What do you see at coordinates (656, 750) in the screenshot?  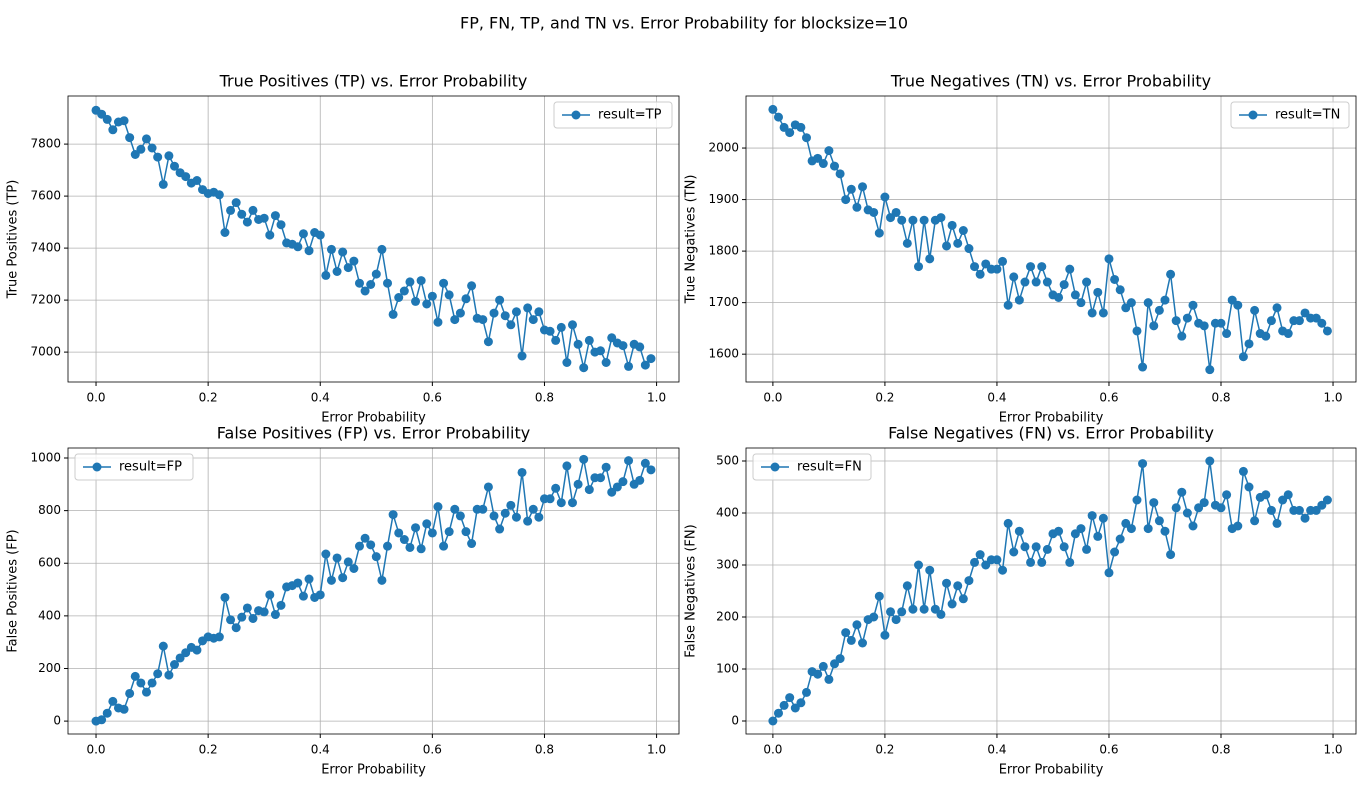 I see `x-tick-label: 1.0` at bounding box center [656, 750].